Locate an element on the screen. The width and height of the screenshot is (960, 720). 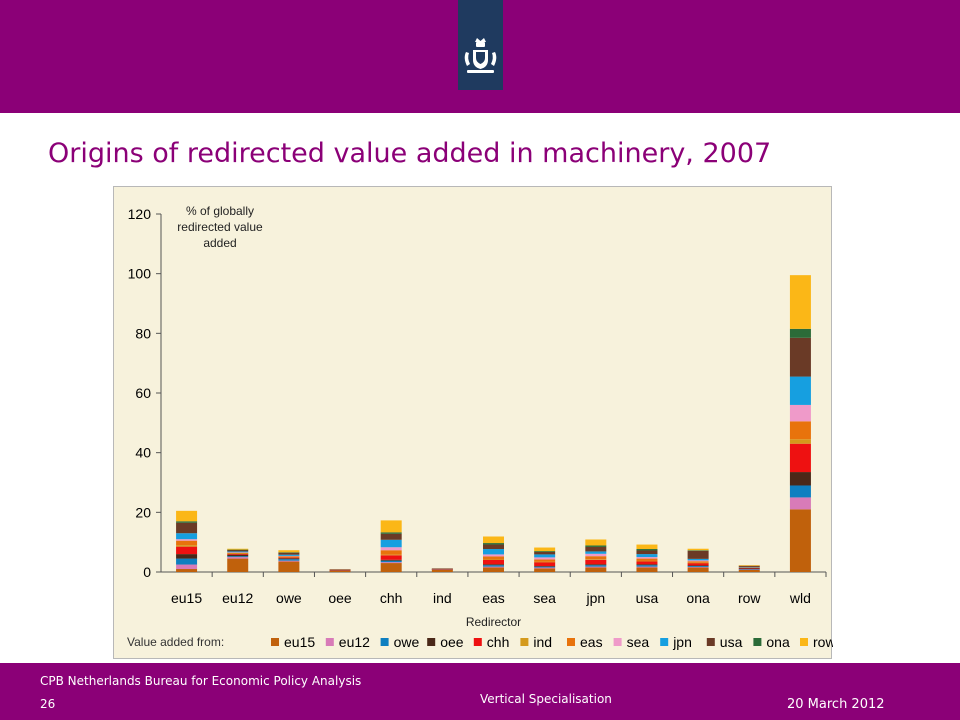
bar-segment-eu12-eas is located at coordinates (493, 567).